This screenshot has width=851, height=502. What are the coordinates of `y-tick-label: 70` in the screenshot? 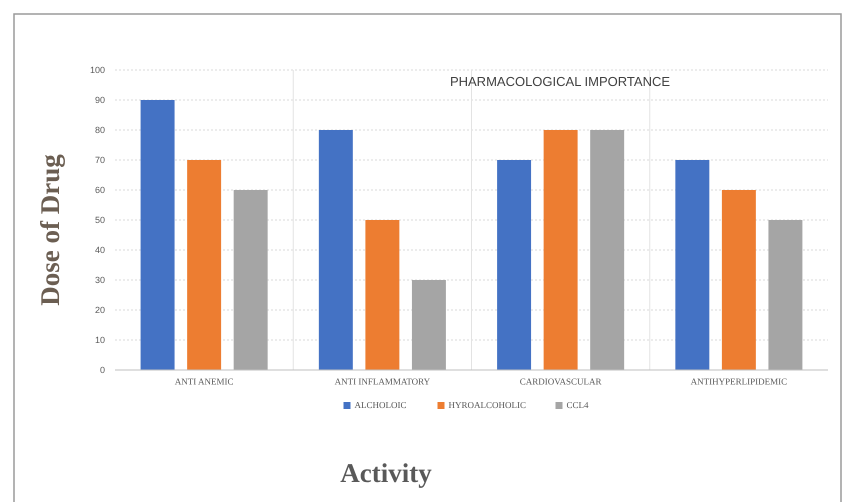 It's located at (99, 159).